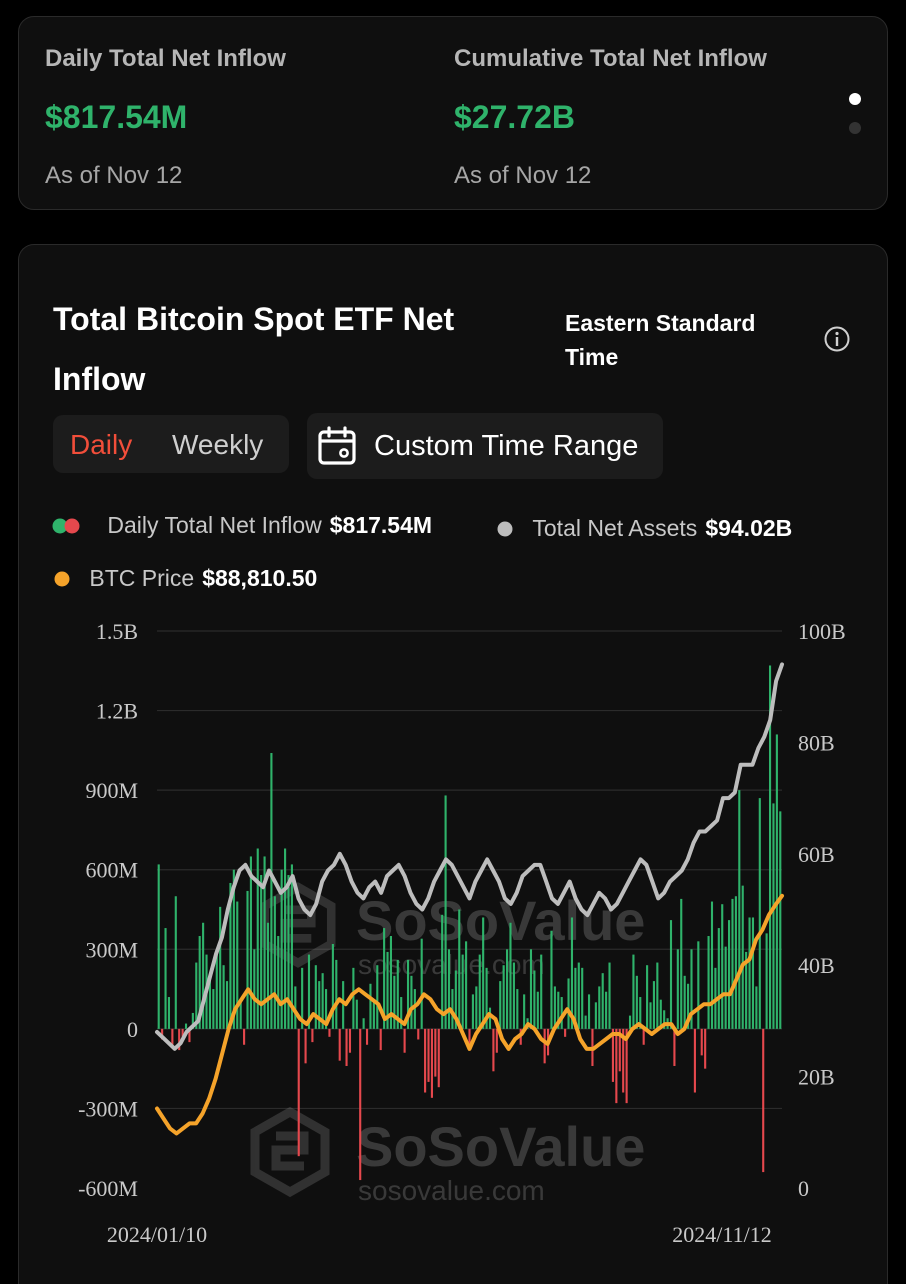 The width and height of the screenshot is (906, 1284). I want to click on legend-label: Total Net Assets, so click(615, 528).